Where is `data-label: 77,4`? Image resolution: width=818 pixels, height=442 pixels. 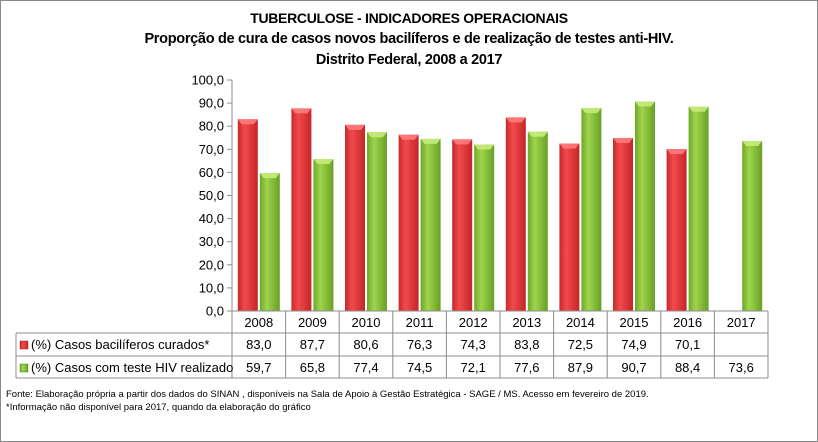 data-label: 77,4 is located at coordinates (365, 367).